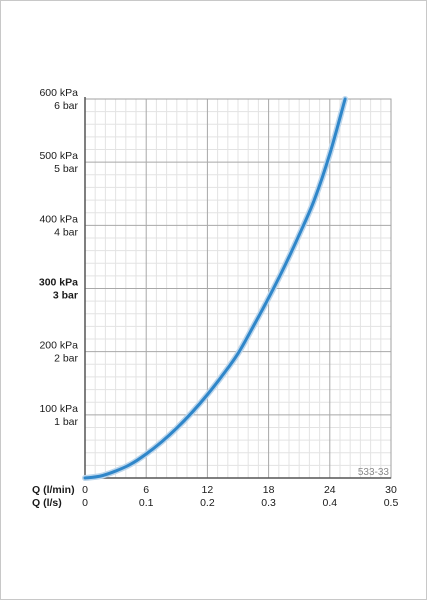 The width and height of the screenshot is (427, 601). Describe the element at coordinates (66, 359) in the screenshot. I see `y-tick-label-bar: 2 bar` at that location.